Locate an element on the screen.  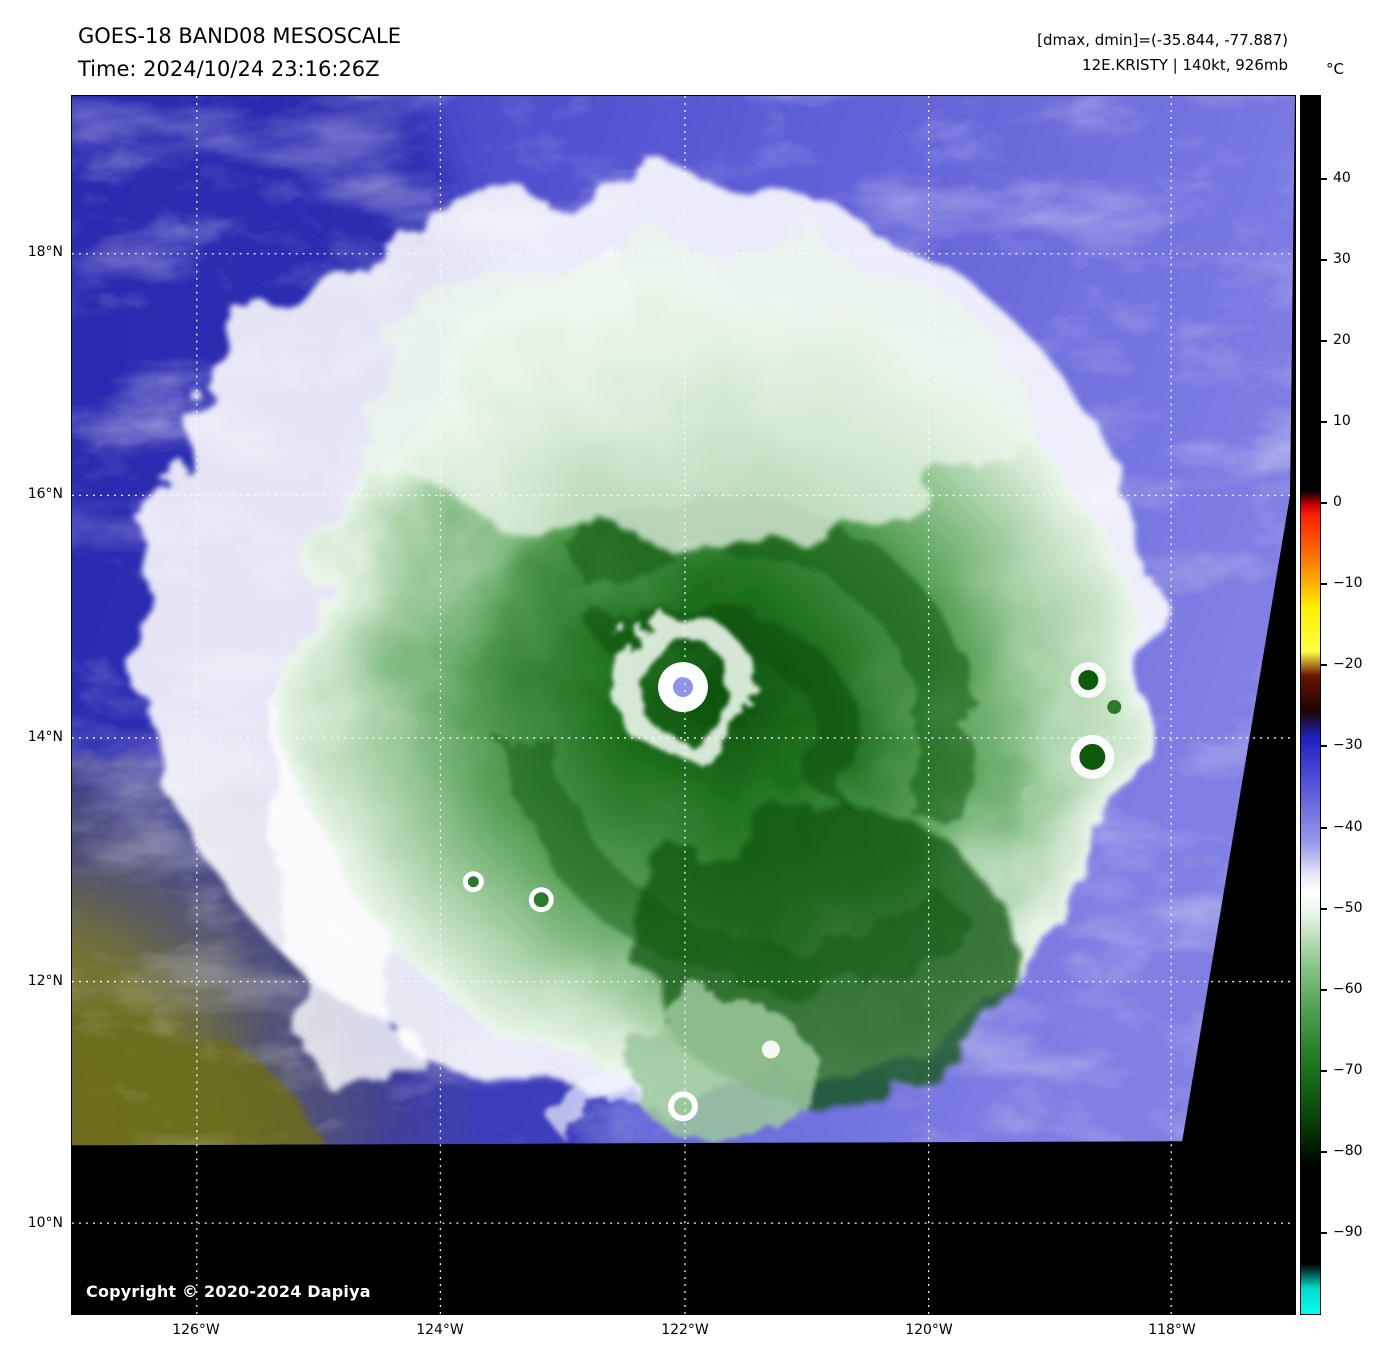
lon-label-124w: 124°W is located at coordinates (440, 1330).